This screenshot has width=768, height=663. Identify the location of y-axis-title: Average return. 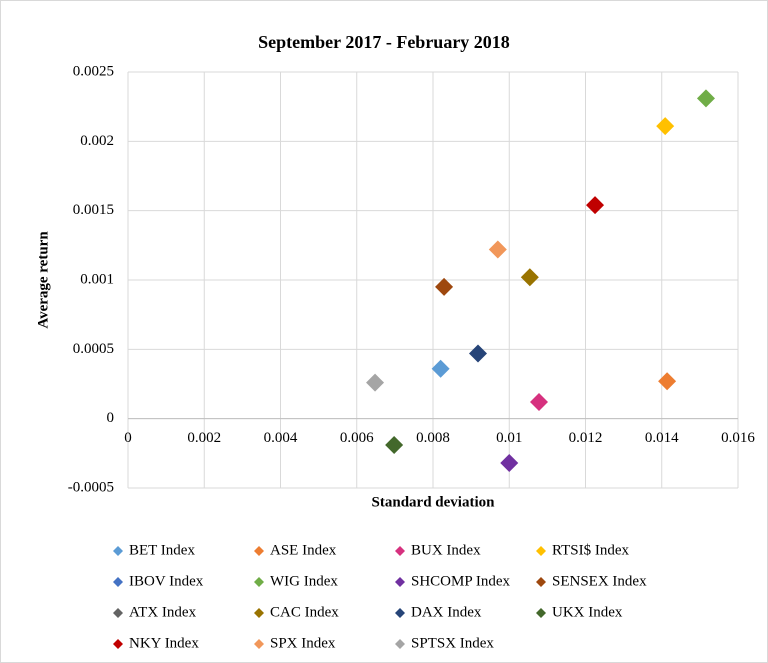
(43, 280).